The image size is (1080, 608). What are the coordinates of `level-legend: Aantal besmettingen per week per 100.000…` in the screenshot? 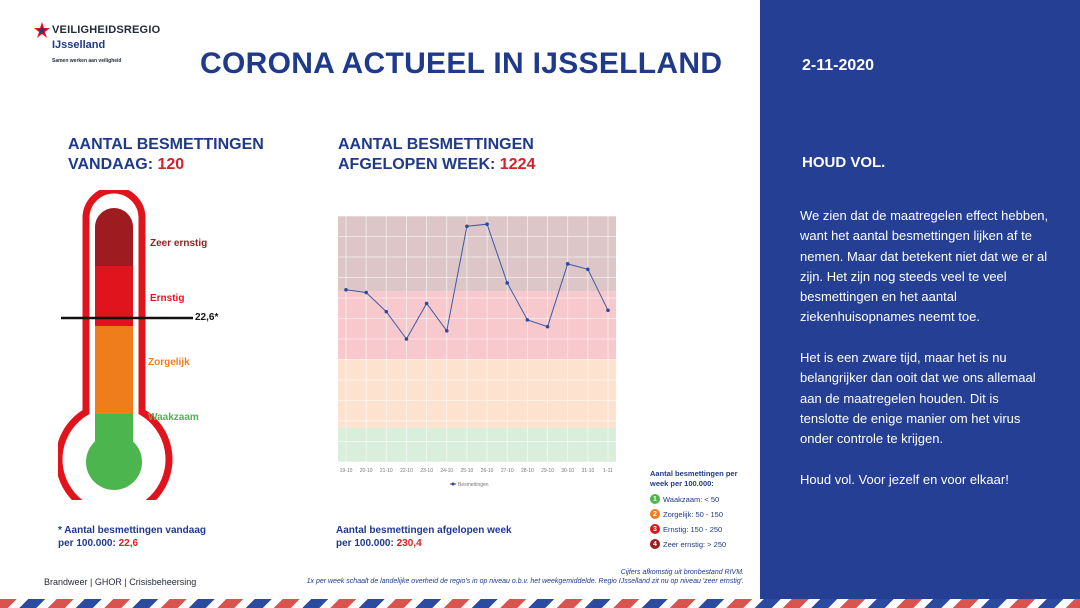 It's located at (700, 509).